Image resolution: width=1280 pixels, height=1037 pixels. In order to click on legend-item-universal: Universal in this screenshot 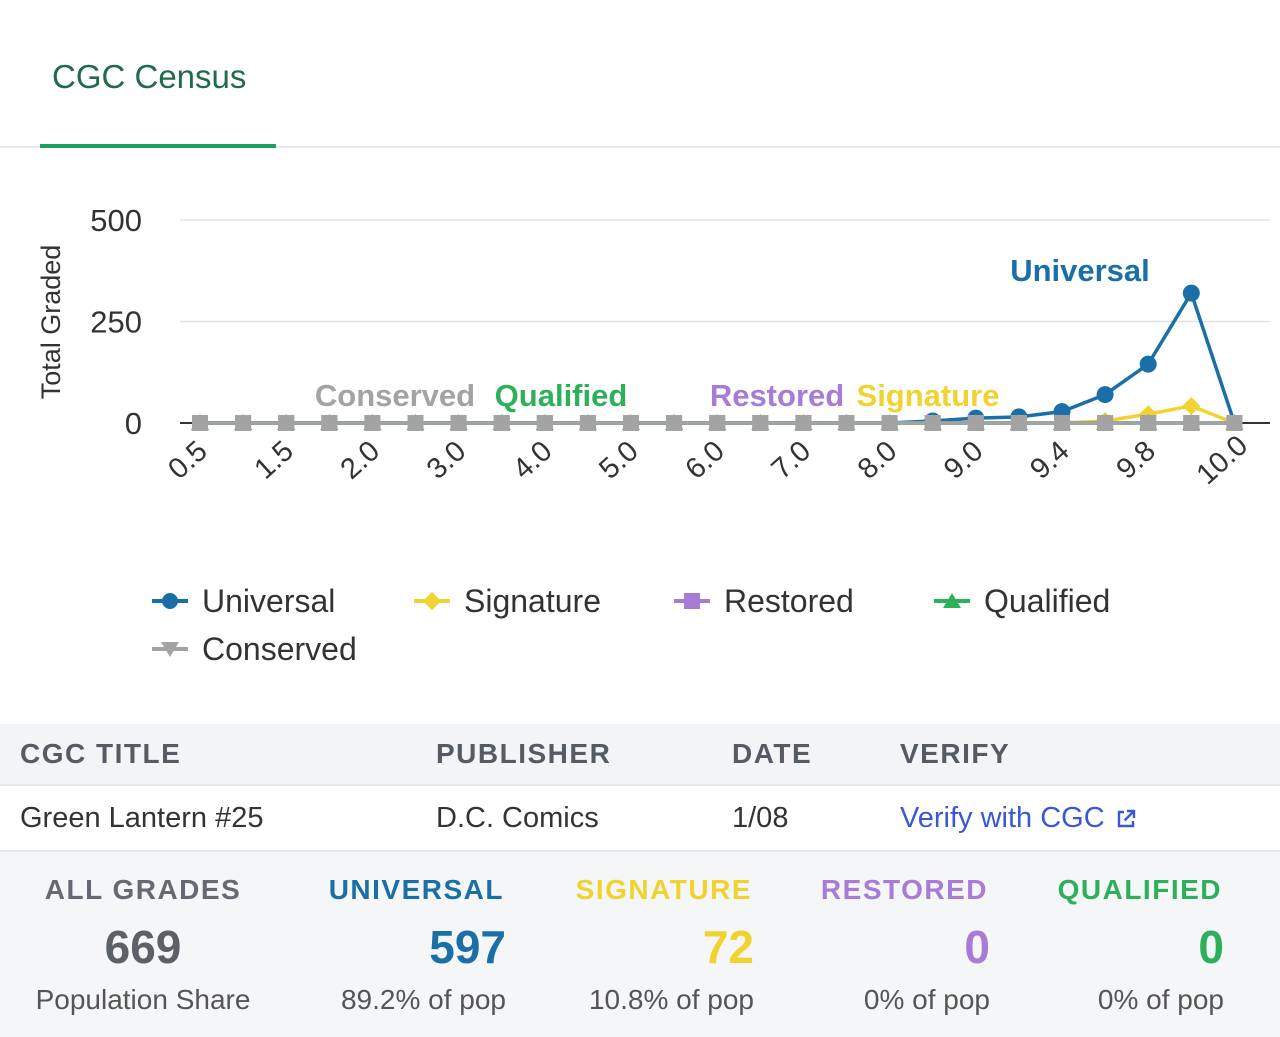, I will do `click(242, 601)`.